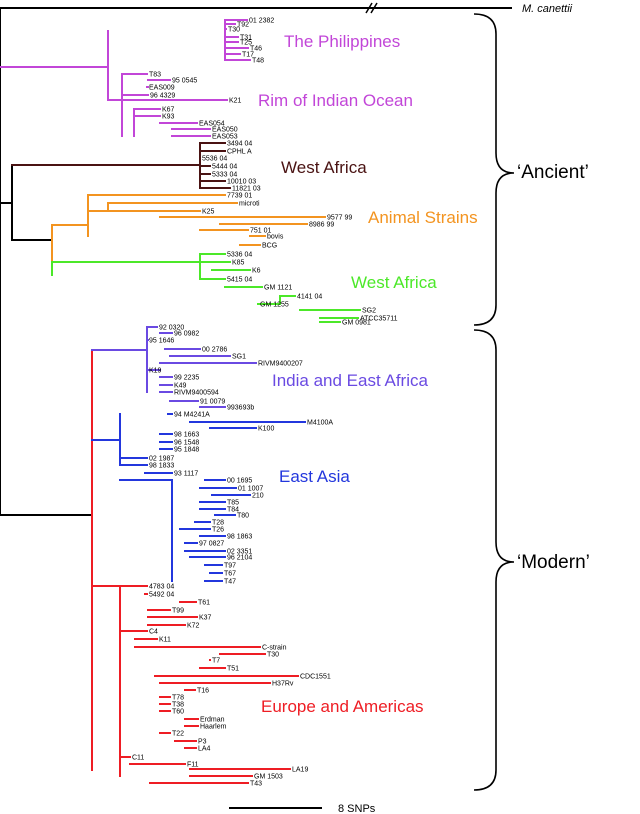 The image size is (640, 814). What do you see at coordinates (256, 784) in the screenshot?
I see `leaf-label: T43` at bounding box center [256, 784].